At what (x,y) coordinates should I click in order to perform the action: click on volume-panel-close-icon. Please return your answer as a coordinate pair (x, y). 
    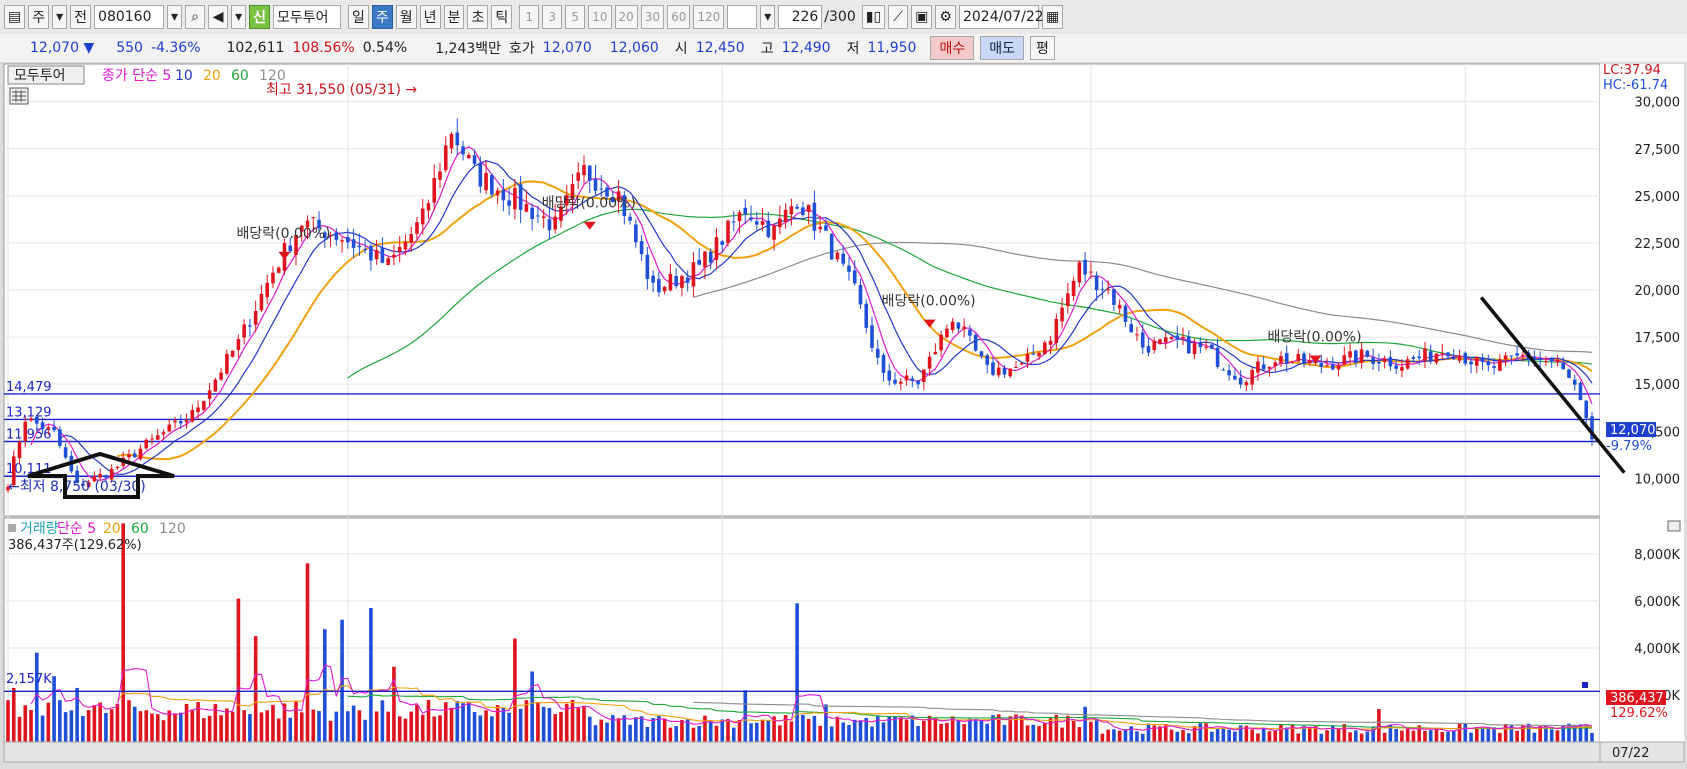
    Looking at the image, I should click on (1674, 526).